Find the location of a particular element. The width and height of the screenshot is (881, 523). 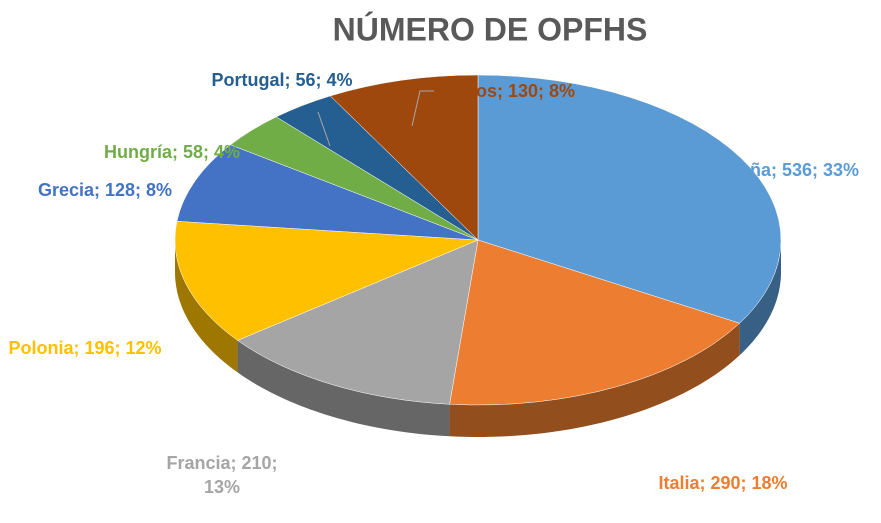

data-label: Grecia; 128; 8% is located at coordinates (105, 190).